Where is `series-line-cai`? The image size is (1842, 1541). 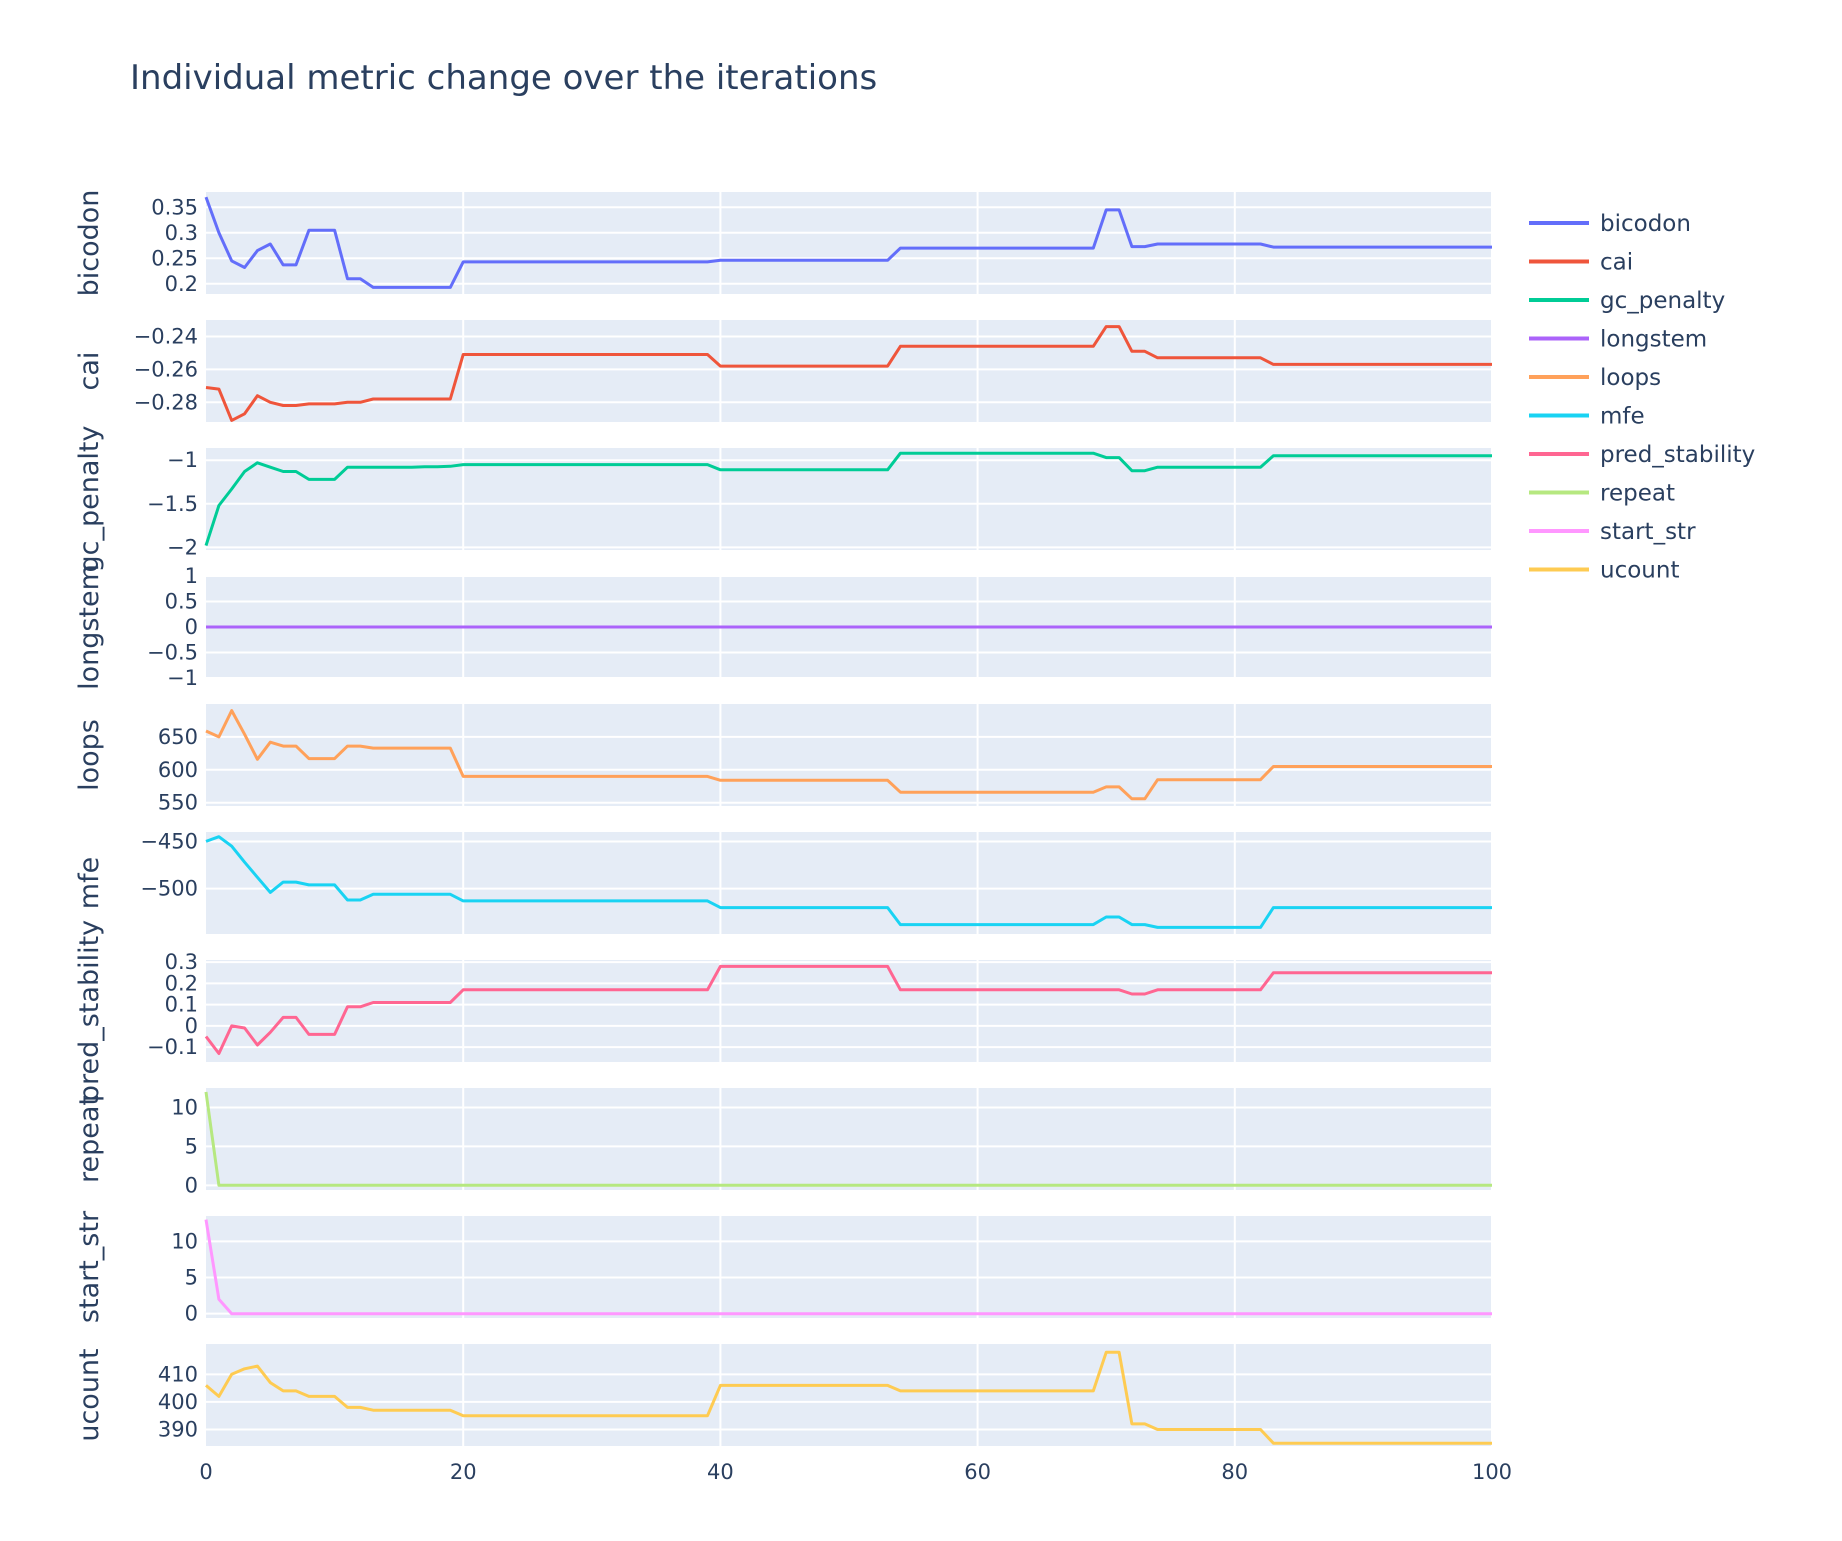
series-line-cai is located at coordinates (848, 373).